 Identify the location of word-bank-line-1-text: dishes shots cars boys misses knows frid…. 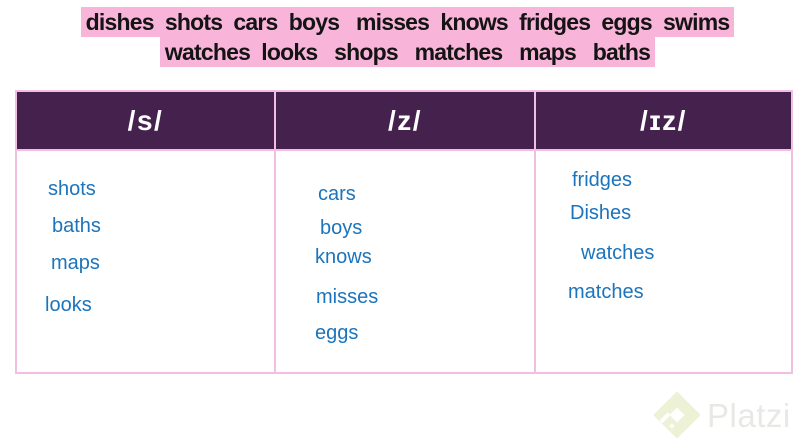
(407, 22).